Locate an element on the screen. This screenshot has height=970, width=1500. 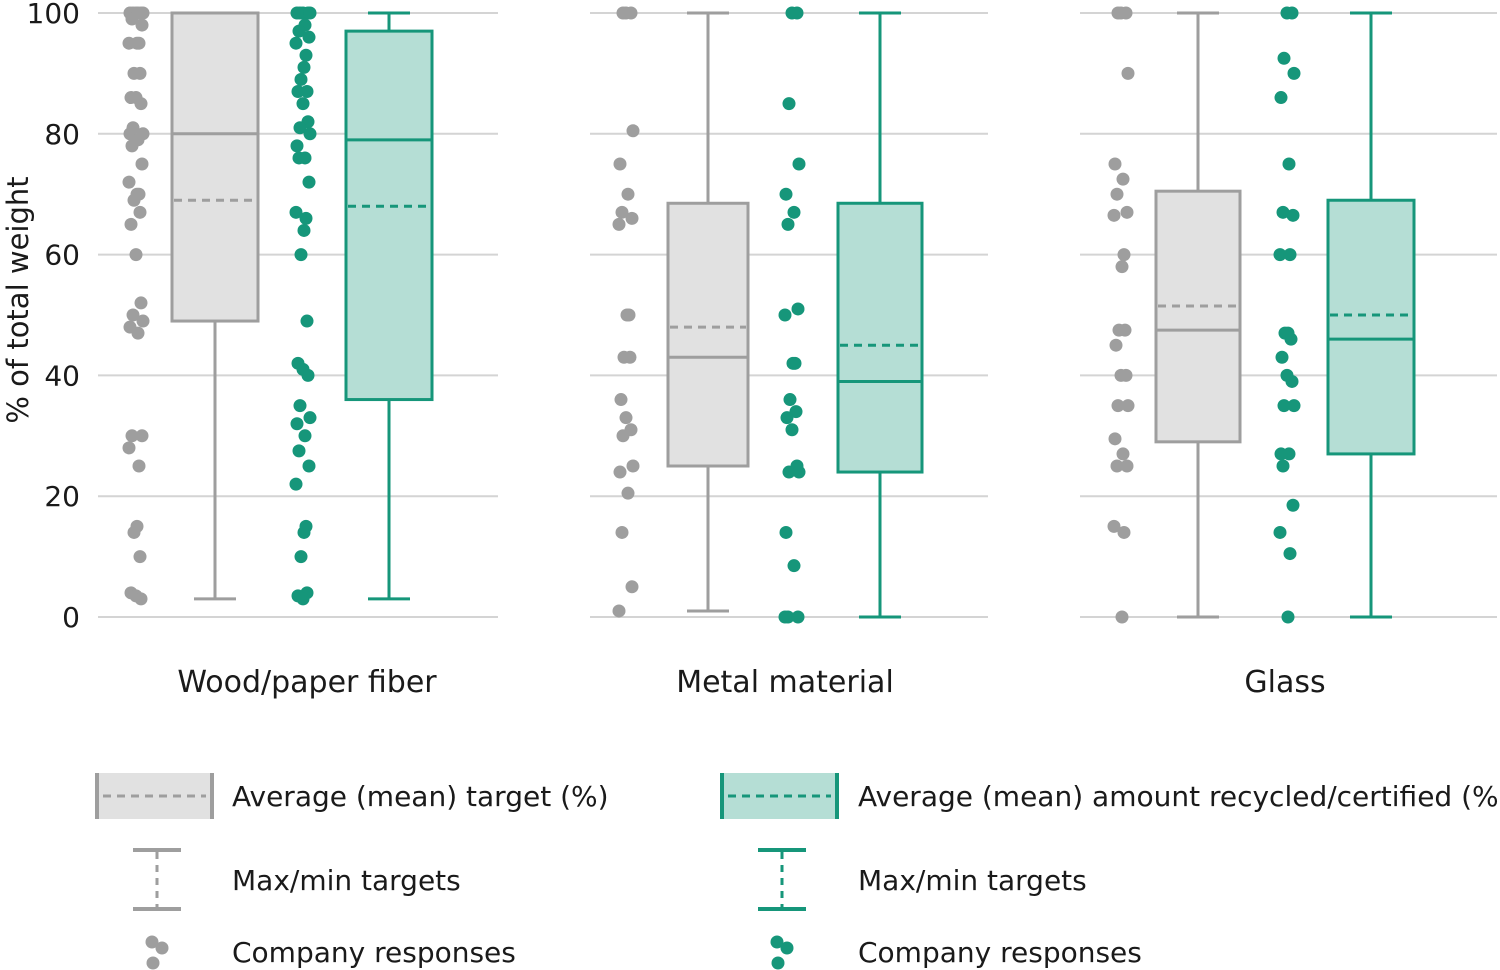
y-tick-label: 20 is located at coordinates (62, 496).